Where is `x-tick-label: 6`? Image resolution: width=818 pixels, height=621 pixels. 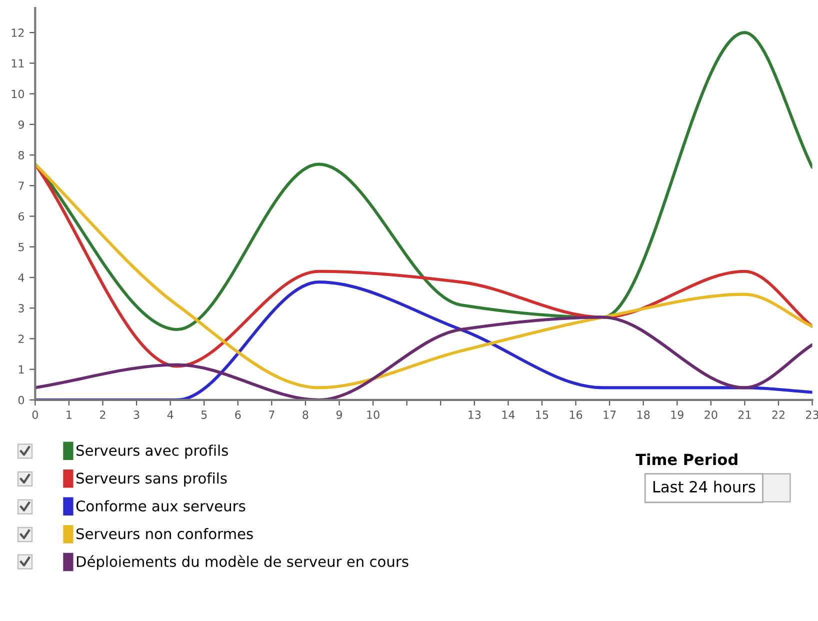
x-tick-label: 6 is located at coordinates (238, 414).